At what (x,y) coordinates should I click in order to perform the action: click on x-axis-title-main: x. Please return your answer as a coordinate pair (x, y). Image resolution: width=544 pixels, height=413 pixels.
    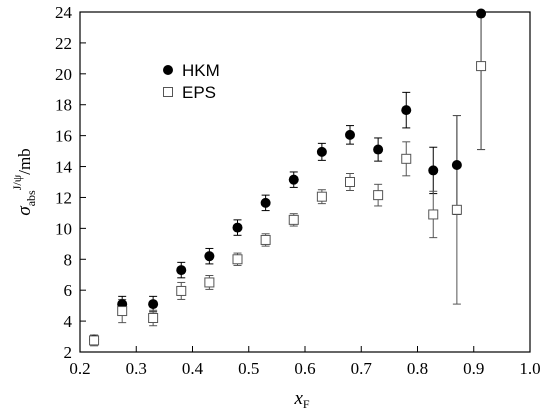
    Looking at the image, I should click on (298, 398).